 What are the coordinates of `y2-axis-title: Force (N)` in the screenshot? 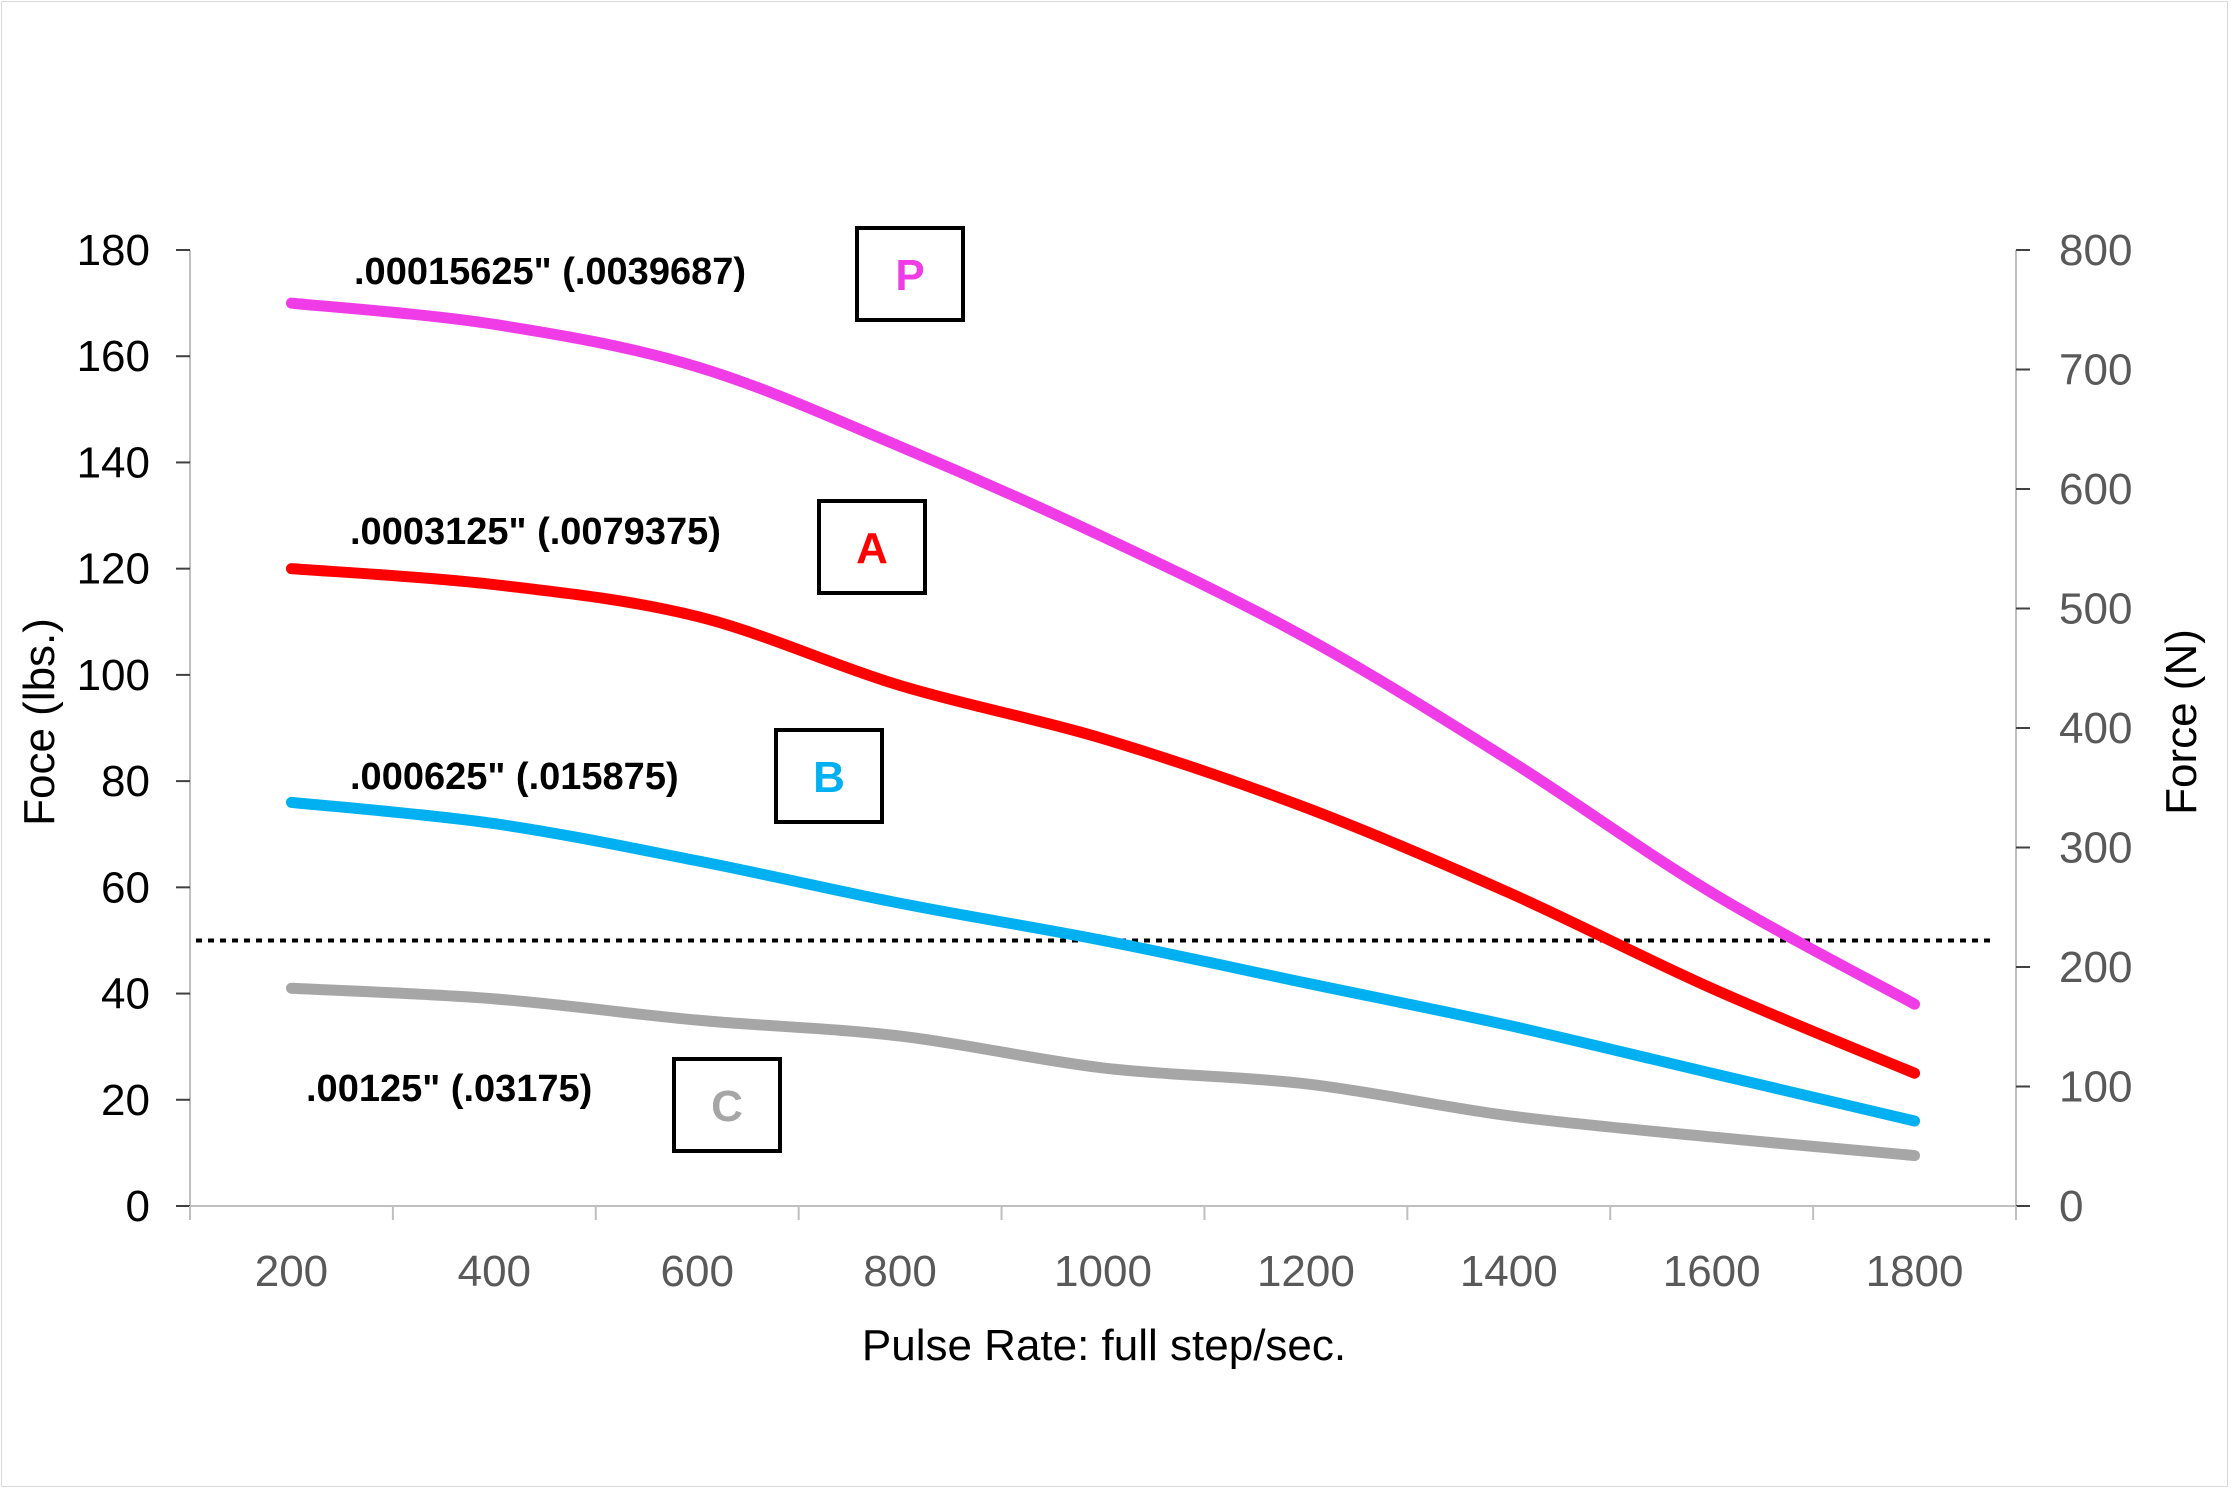 It's located at (2181, 722).